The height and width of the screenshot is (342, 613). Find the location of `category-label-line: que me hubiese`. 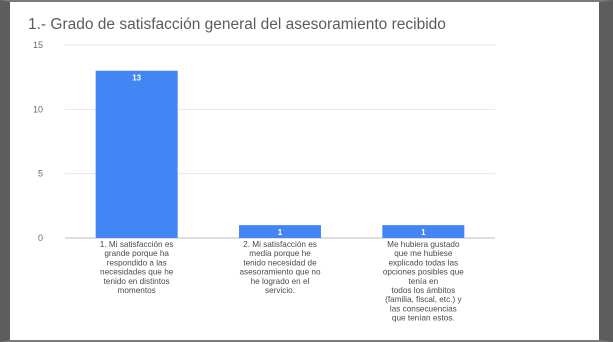

category-label-line: que me hubiese is located at coordinates (423, 253).